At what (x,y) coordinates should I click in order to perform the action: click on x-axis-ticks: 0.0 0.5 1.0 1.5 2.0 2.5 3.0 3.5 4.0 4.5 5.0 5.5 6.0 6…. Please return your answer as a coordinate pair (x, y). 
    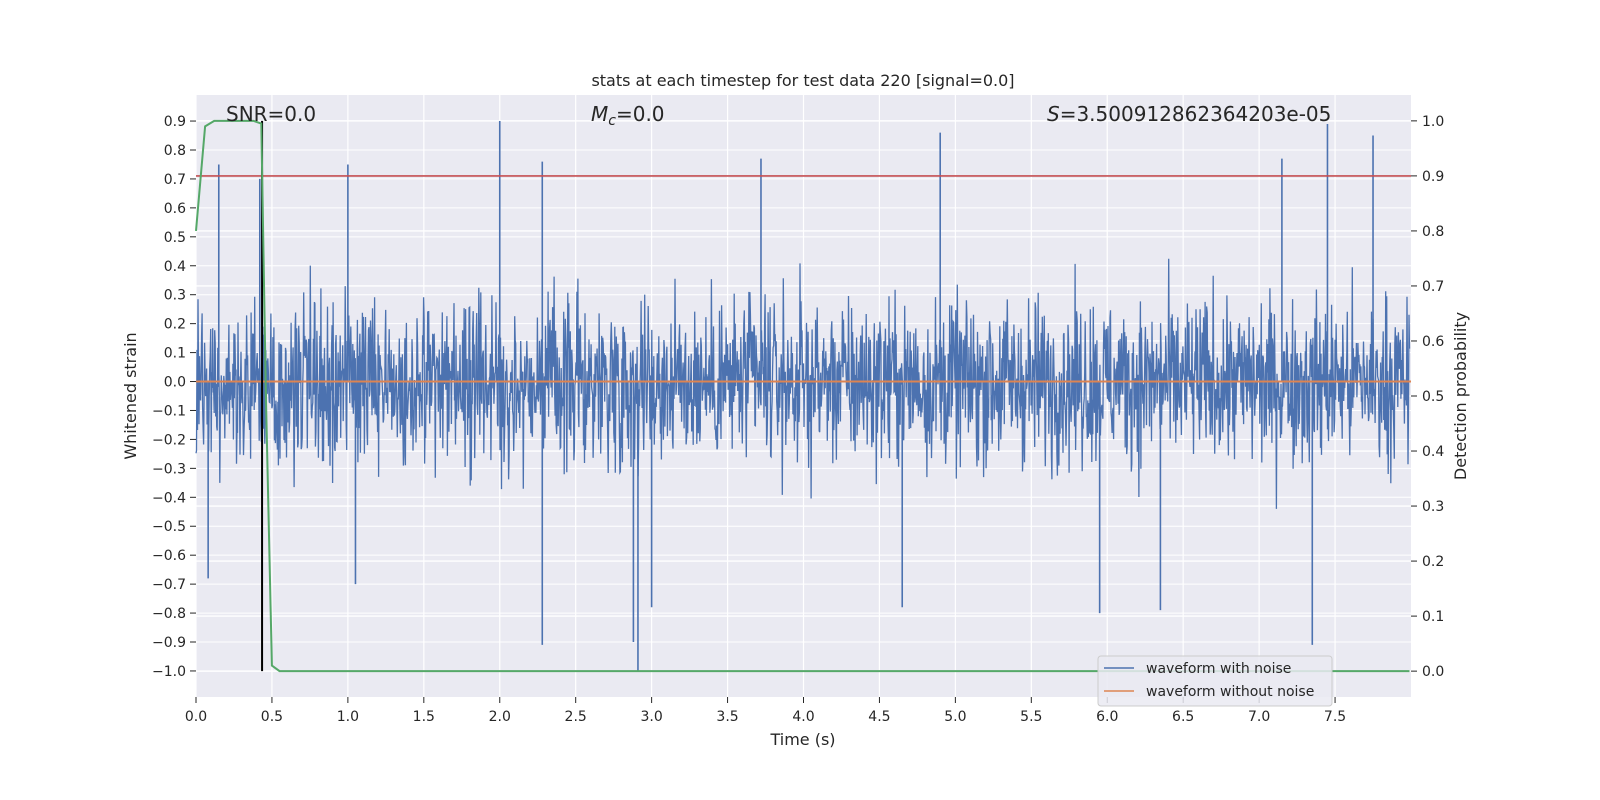
    Looking at the image, I should click on (765, 711).